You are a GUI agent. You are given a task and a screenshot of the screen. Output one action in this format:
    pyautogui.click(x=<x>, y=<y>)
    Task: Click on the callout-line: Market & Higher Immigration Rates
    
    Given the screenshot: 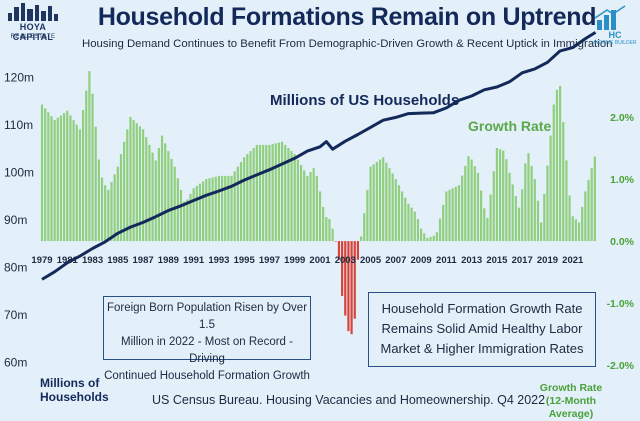 What is the action you would take?
    pyautogui.click(x=482, y=348)
    